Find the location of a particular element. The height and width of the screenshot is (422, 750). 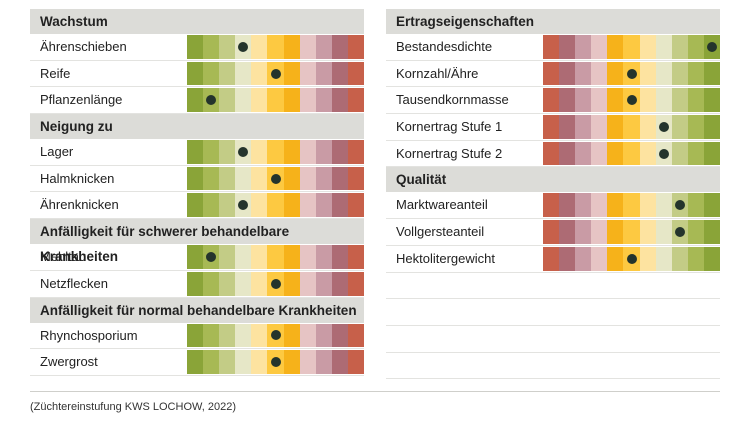

rating-label: Netzflecken is located at coordinates (74, 283).